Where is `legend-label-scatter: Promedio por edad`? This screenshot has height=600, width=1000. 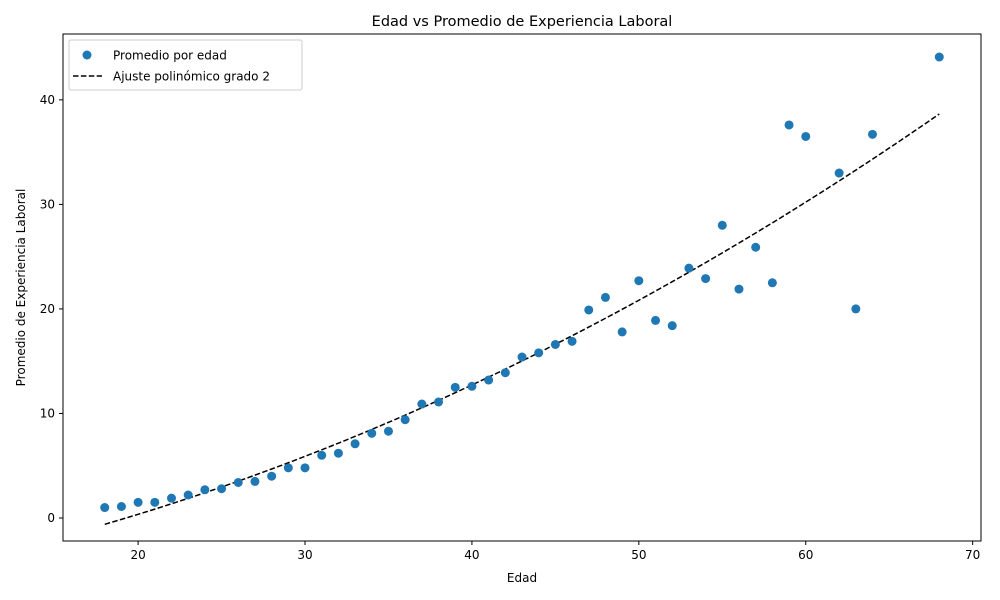
legend-label-scatter: Promedio por edad is located at coordinates (170, 56).